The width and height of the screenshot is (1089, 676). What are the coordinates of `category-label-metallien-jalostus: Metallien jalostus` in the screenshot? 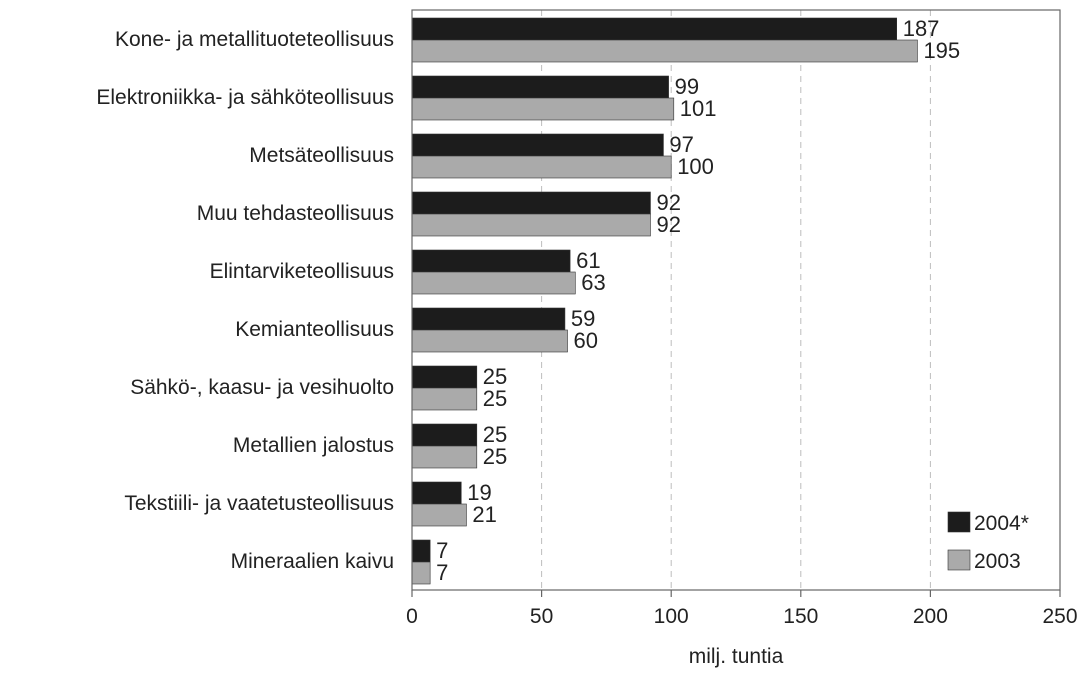 It's located at (313, 445).